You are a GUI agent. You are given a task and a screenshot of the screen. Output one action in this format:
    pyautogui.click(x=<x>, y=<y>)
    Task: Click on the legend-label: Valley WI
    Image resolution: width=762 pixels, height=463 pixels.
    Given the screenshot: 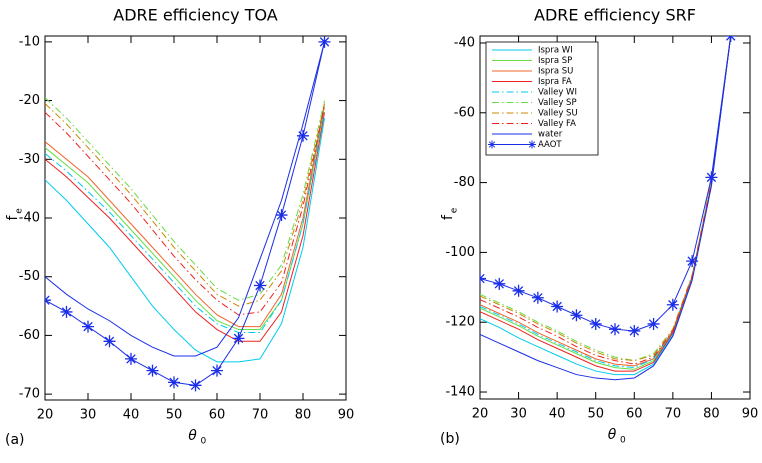 What is the action you would take?
    pyautogui.click(x=557, y=93)
    